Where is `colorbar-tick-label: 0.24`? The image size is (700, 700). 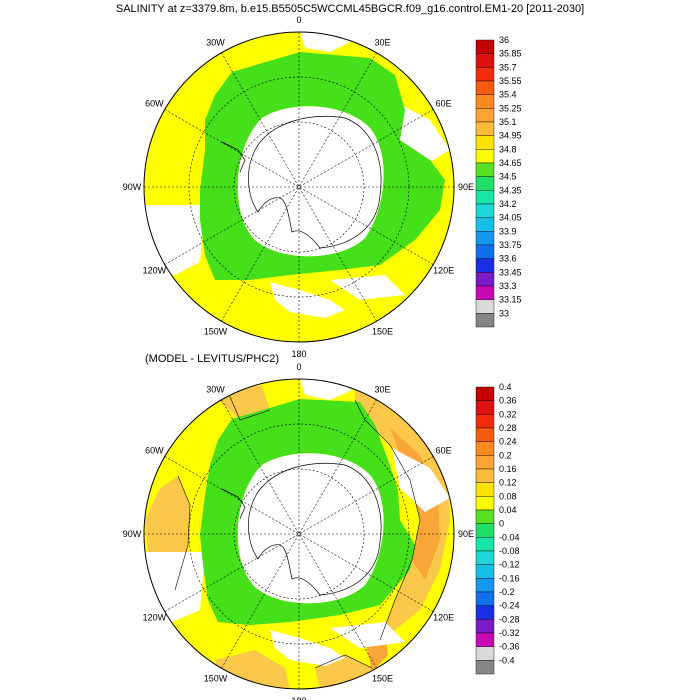 colorbar-tick-label: 0.24 is located at coordinates (508, 442).